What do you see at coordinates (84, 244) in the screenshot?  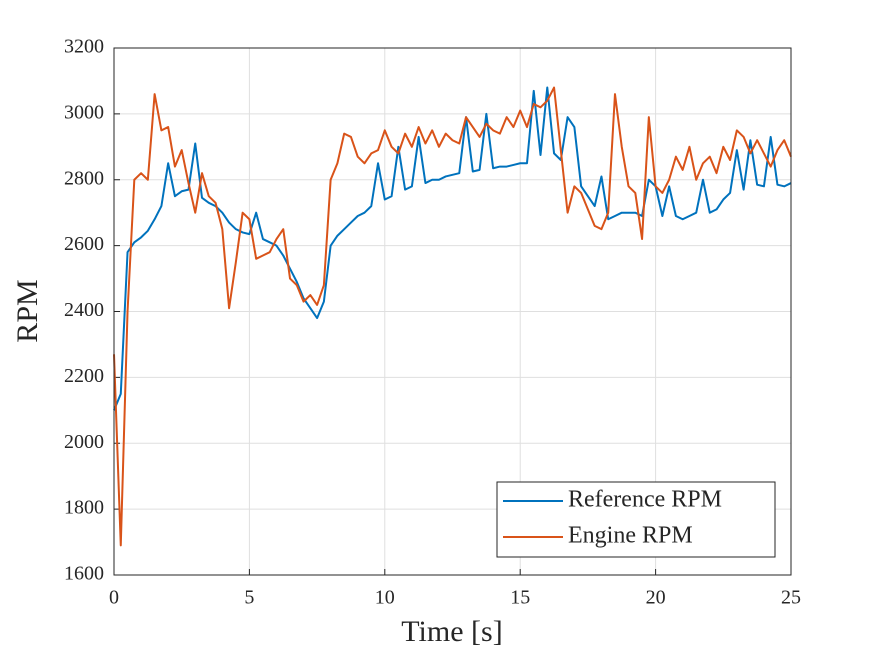 I see `y-tick-label: 2600` at bounding box center [84, 244].